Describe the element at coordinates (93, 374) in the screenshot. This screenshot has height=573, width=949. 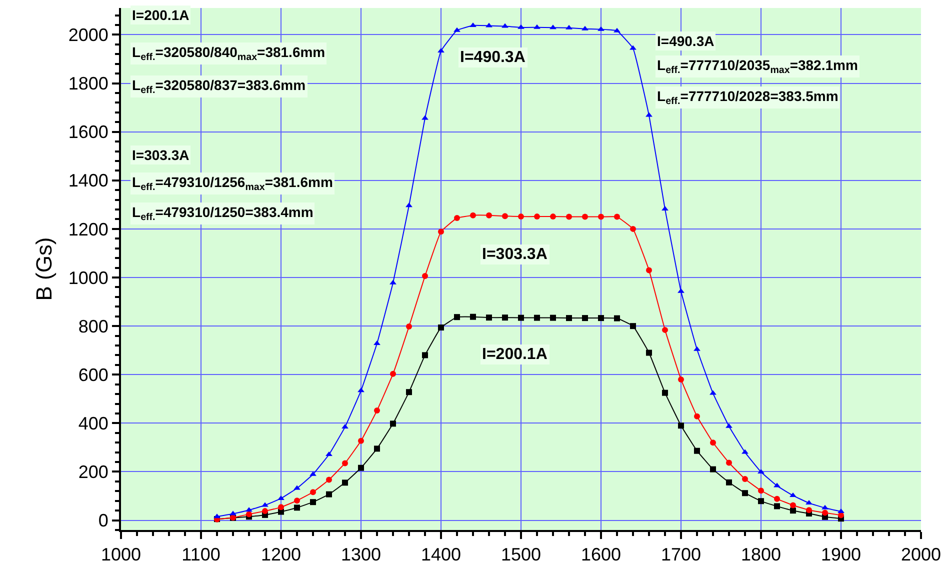
I see `y-tick-label: 600` at that location.